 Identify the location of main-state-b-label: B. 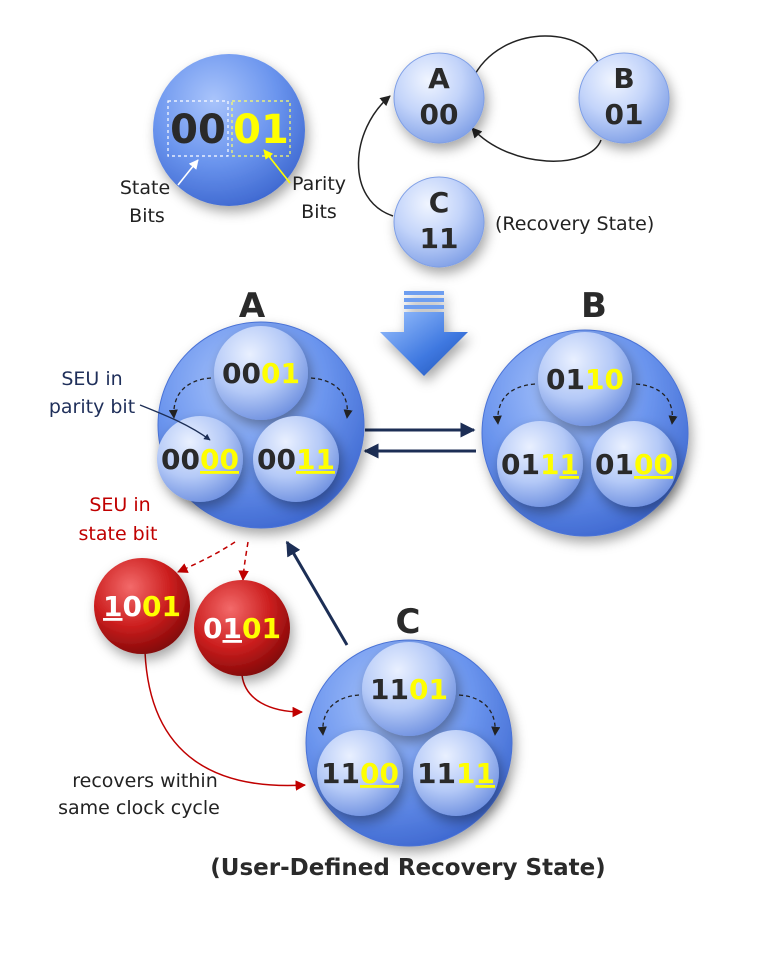
(594, 306).